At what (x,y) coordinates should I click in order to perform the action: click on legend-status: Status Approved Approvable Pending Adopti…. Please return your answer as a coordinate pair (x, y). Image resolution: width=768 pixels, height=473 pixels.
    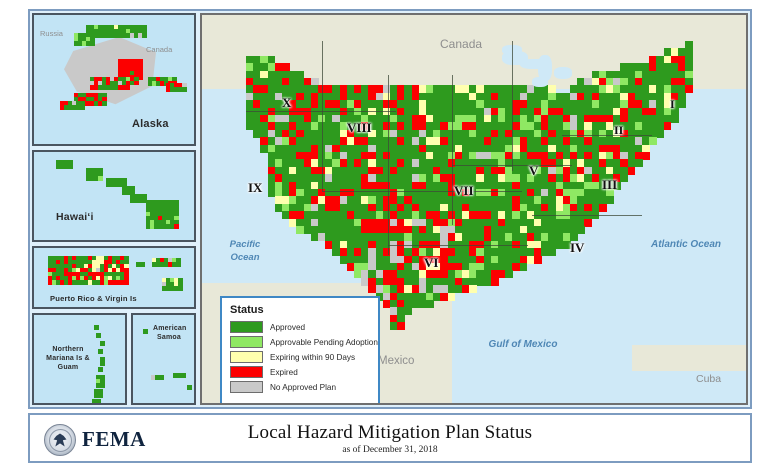
    Looking at the image, I should click on (300, 349).